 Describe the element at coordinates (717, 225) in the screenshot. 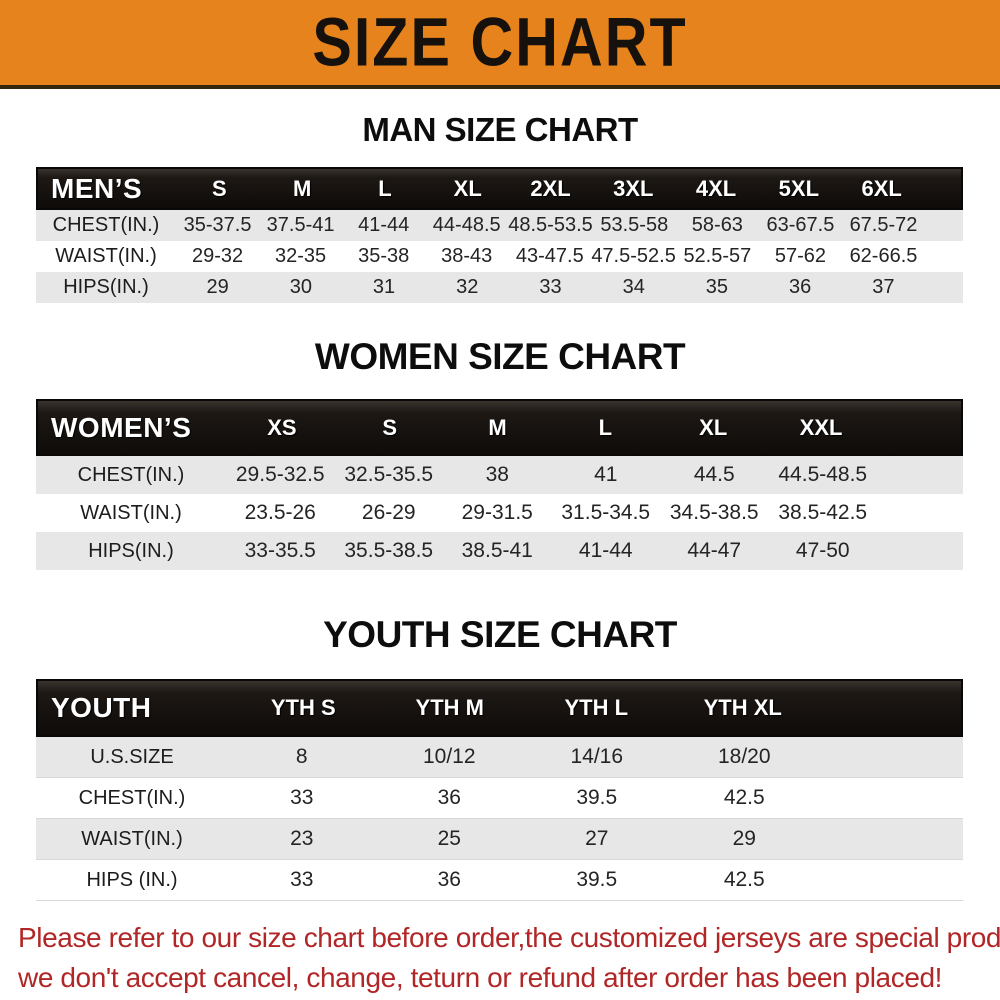

I see `table-cell: 58-63` at that location.